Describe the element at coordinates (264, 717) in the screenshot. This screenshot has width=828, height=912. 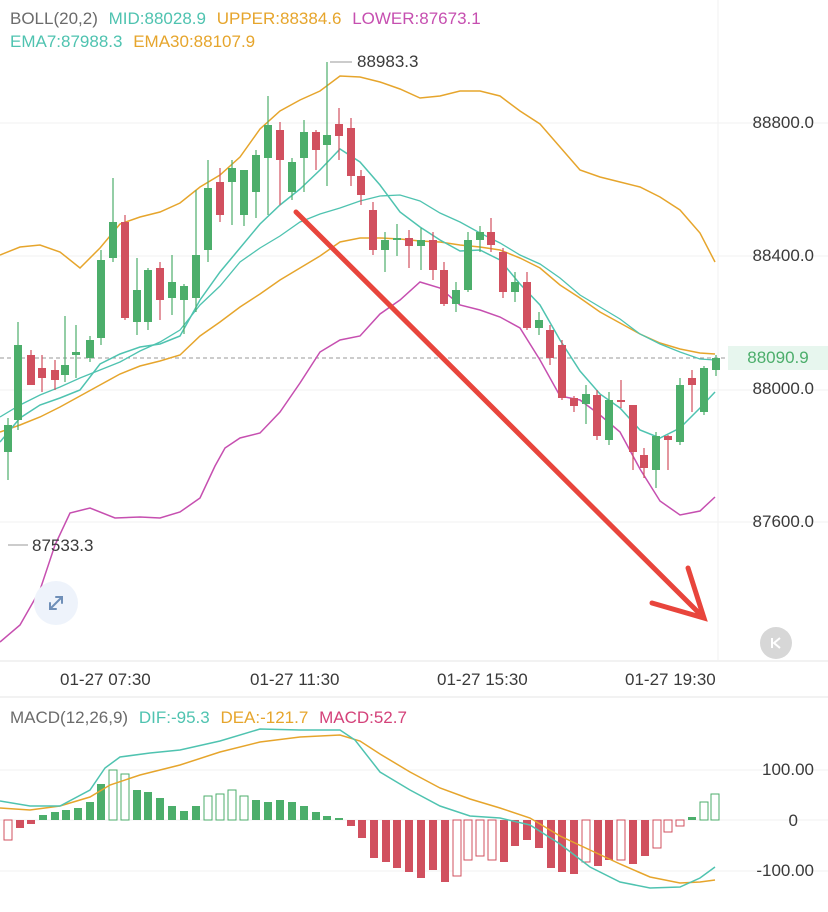
I see `macd-dea: DEA:-121.7` at that location.